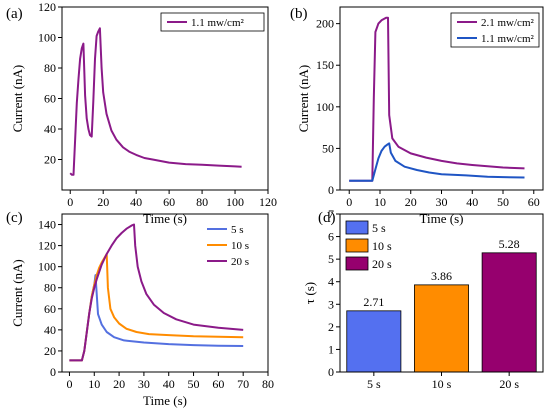  What do you see at coordinates (331, 214) in the screenshot?
I see `y-tick-label: 7` at bounding box center [331, 214].